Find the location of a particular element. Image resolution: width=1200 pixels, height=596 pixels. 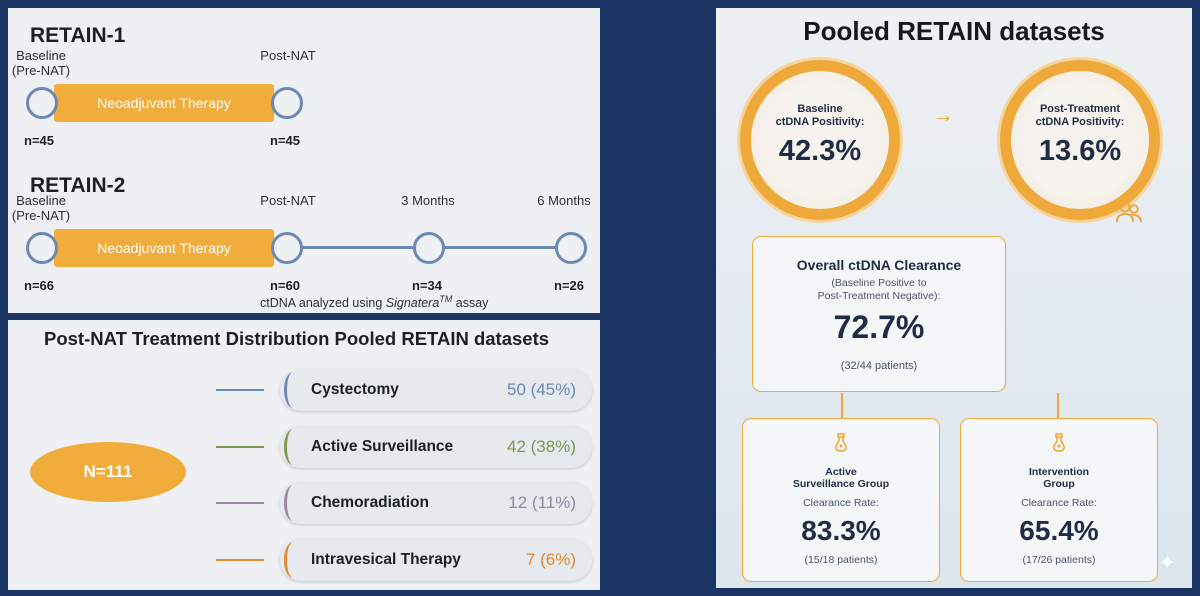

distribution-row: Chemoradiation 12 (11%) is located at coordinates (405, 503).